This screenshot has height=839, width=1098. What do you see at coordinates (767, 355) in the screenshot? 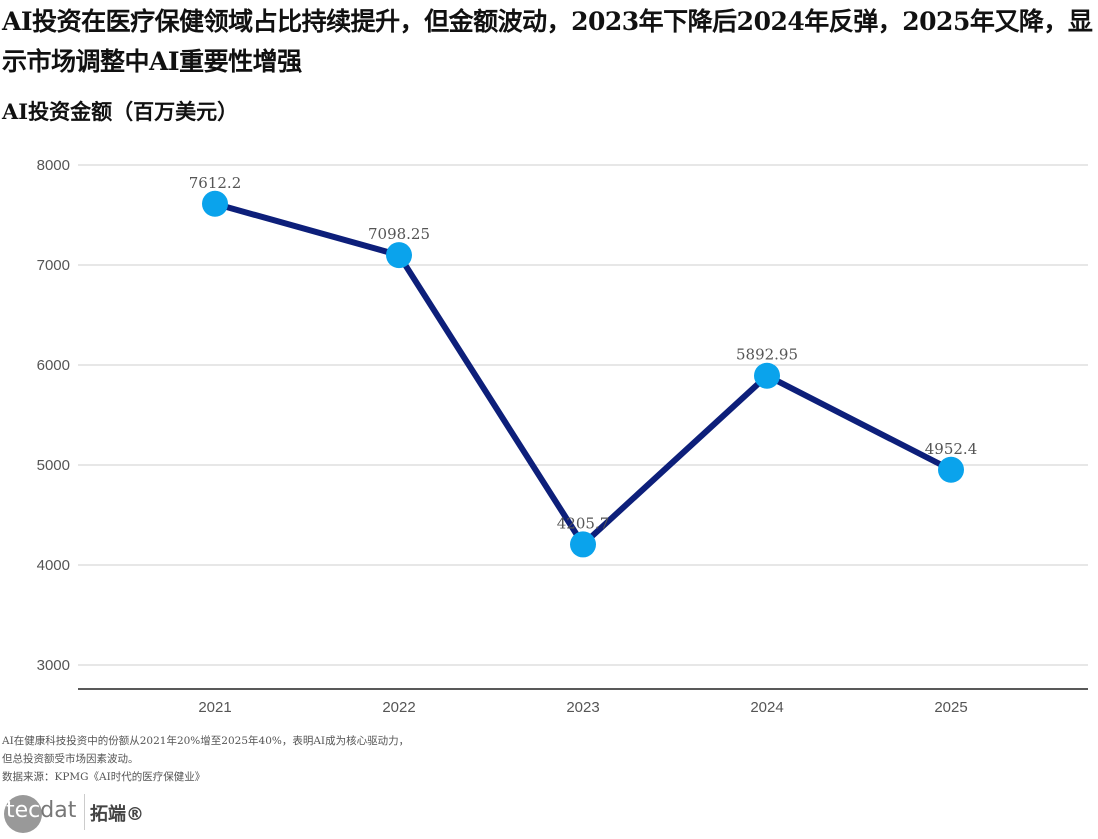
I see `data-label: 5892.95` at bounding box center [767, 355].